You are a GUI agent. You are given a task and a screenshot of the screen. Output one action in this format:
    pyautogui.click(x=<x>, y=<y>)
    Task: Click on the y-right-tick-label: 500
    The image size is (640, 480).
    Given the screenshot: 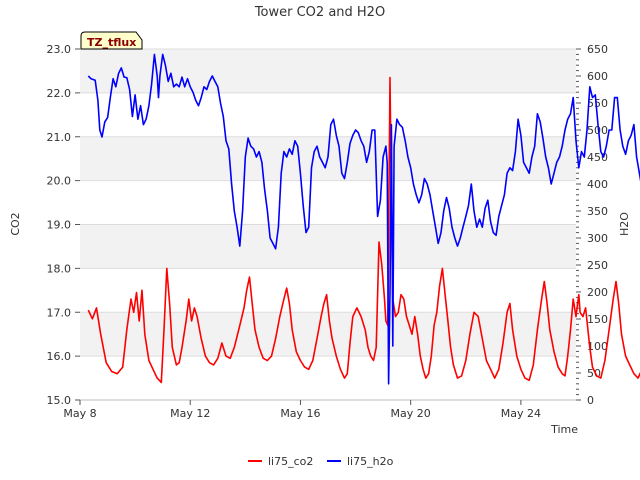 What is the action you would take?
    pyautogui.click(x=597, y=130)
    